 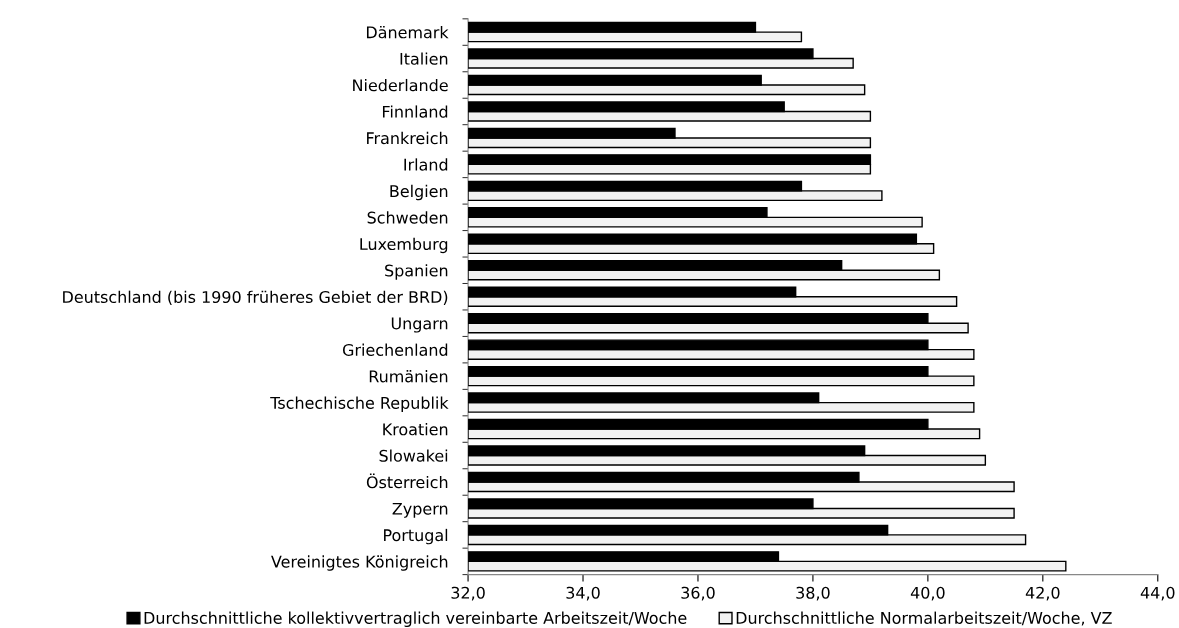 What do you see at coordinates (359, 563) in the screenshot?
I see `y-tick-label: Vereinigtes Königreich` at bounding box center [359, 563].